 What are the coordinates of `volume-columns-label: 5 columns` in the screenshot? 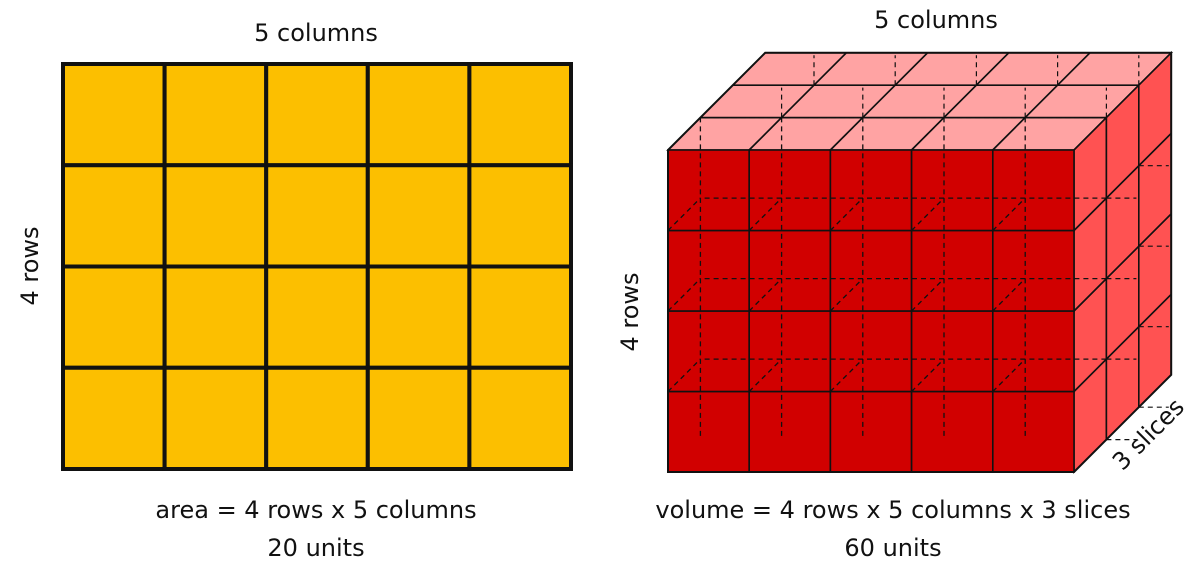 It's located at (936, 20).